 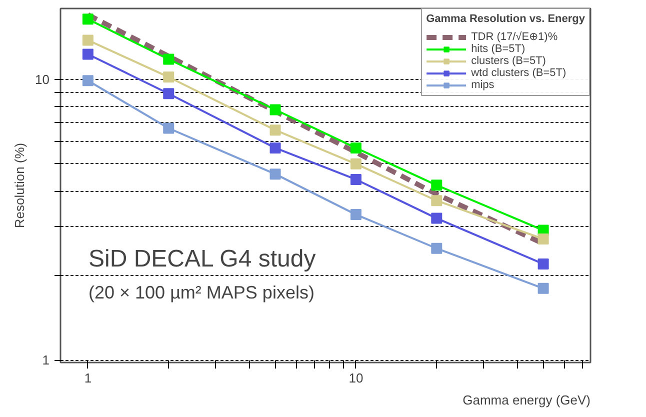 What do you see at coordinates (505, 19) in the screenshot?
I see `legend-title: Gamma Resolution vs. Energy` at bounding box center [505, 19].